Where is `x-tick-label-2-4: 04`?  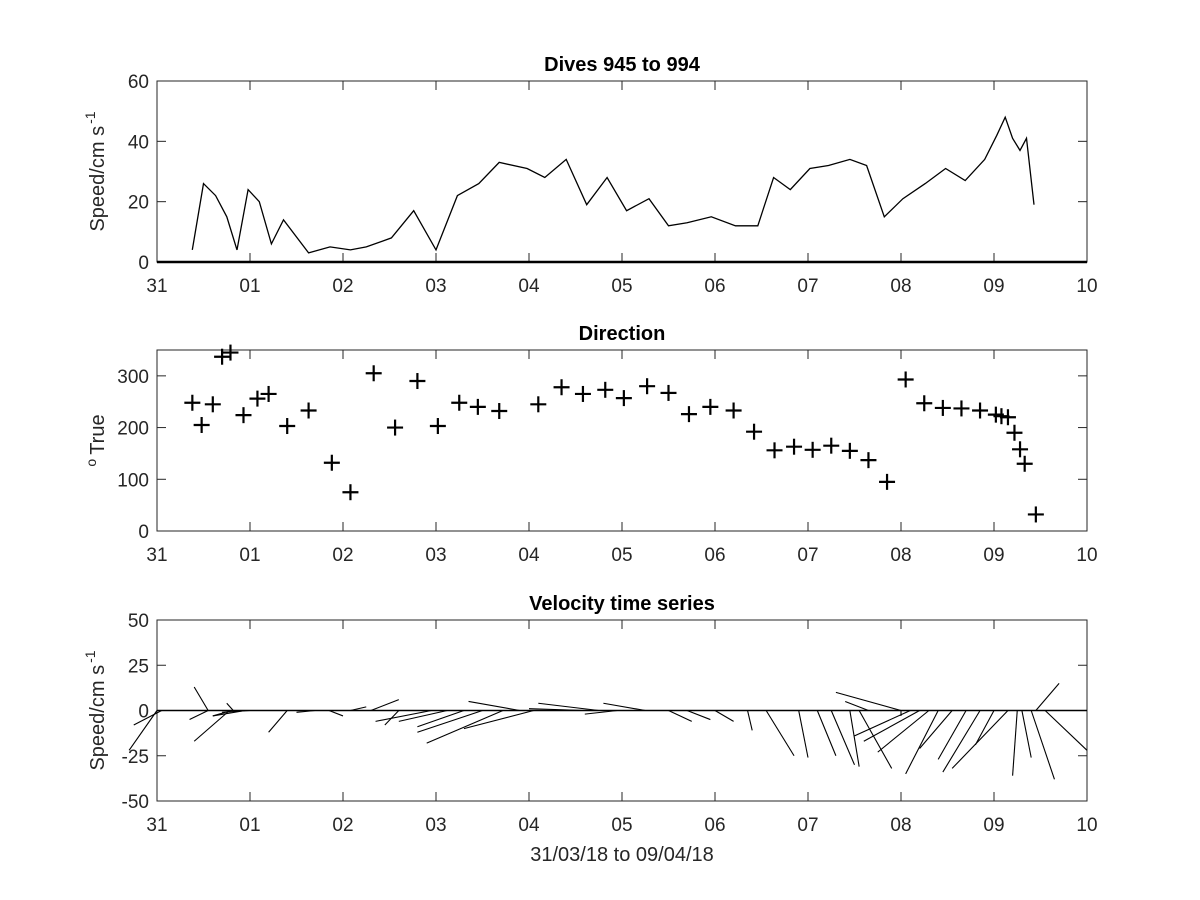
x-tick-label-2-4: 04 is located at coordinates (529, 825).